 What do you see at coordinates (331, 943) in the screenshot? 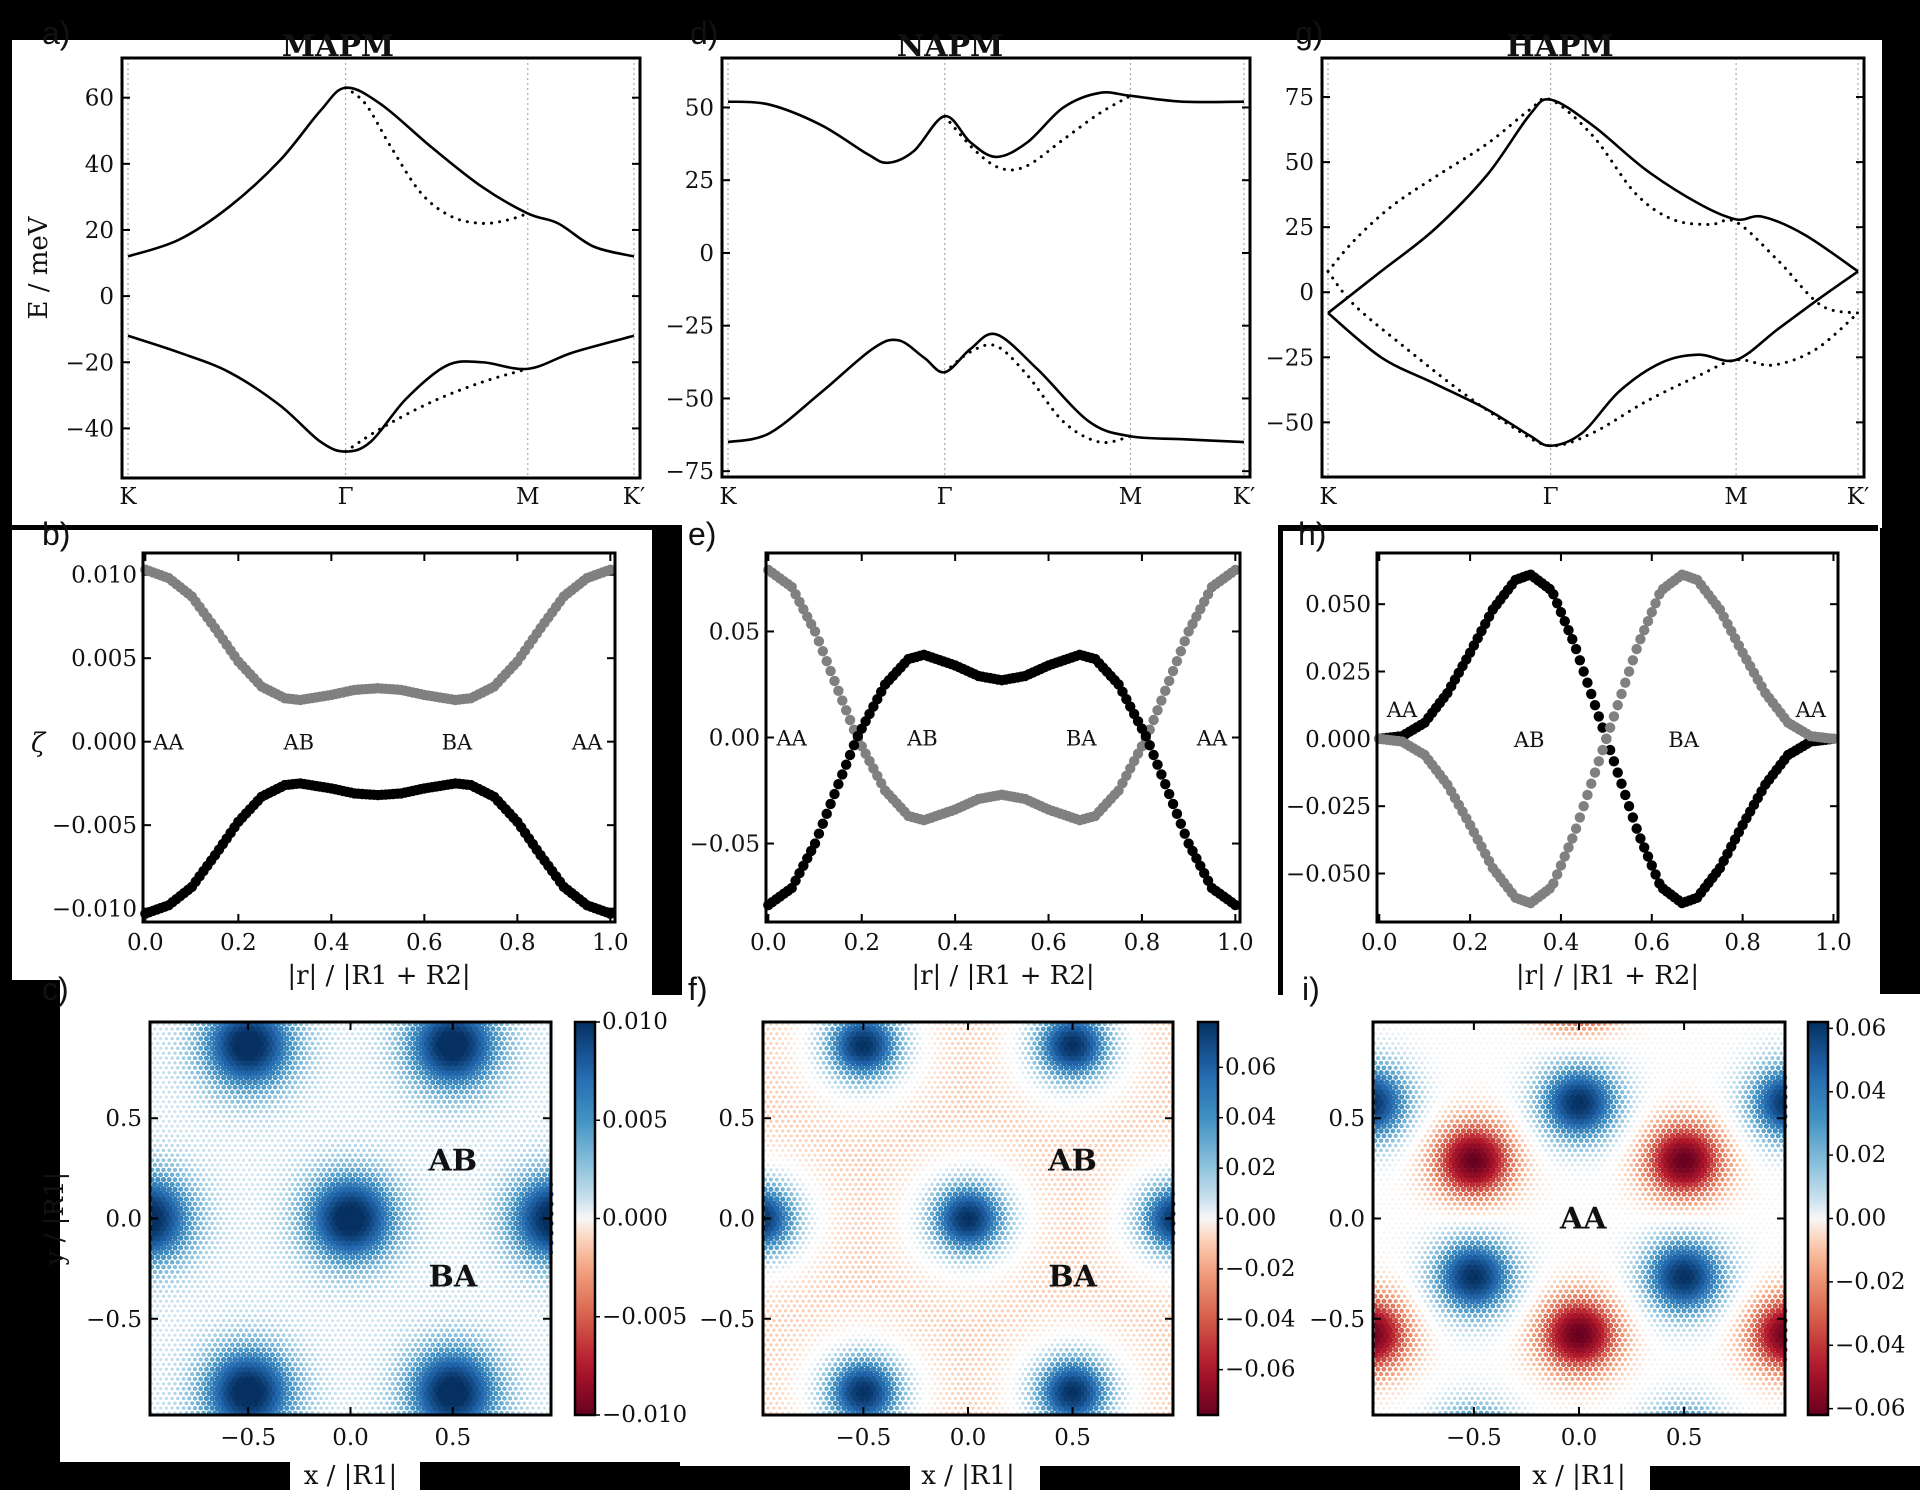
I see `x-tick-label: 0.4` at bounding box center [331, 943].